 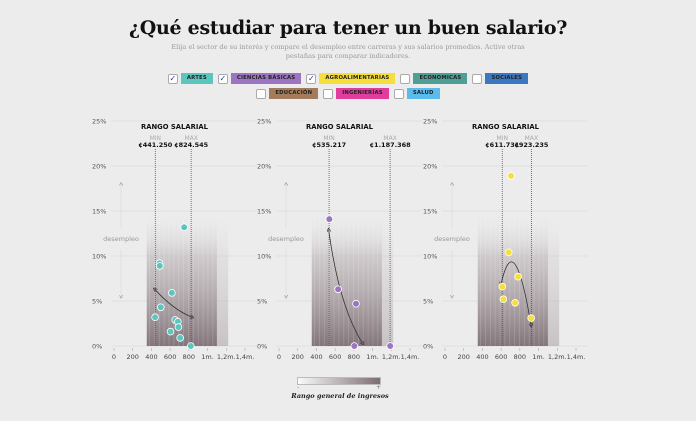 I want to click on max-value: ¢1.187.368, so click(x=391, y=145).